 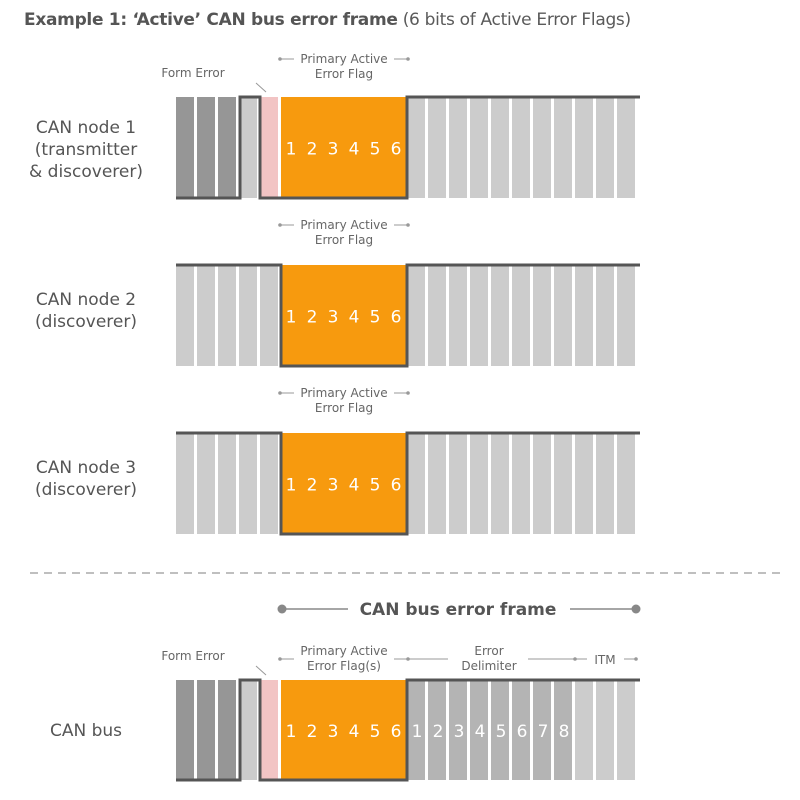 What do you see at coordinates (636, 659) in the screenshot?
I see `bus-itm-span-right-dot` at bounding box center [636, 659].